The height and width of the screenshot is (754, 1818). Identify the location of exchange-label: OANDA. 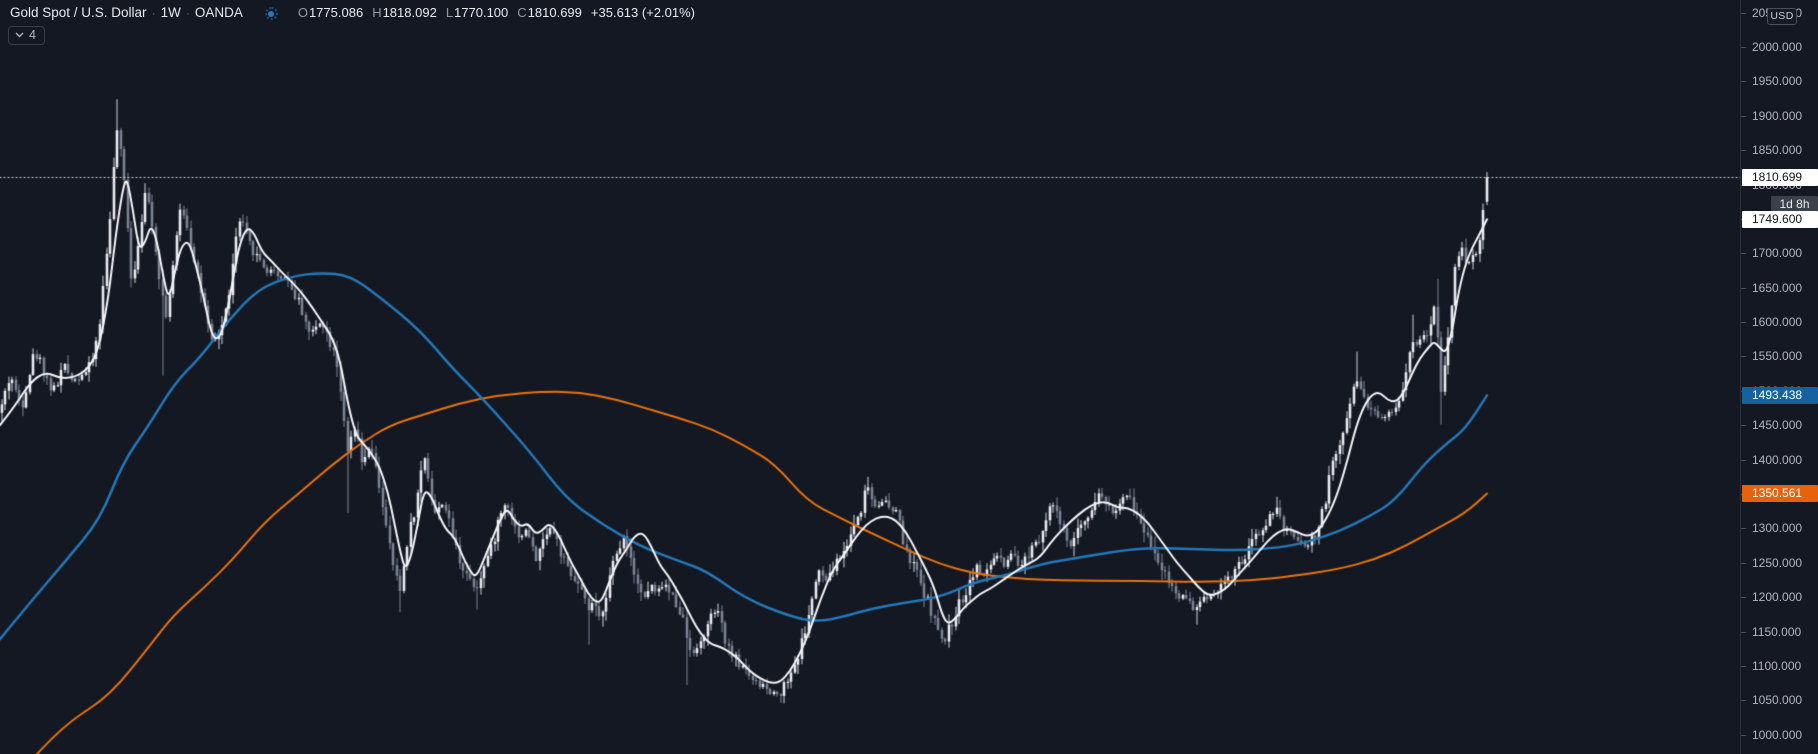
(218, 12).